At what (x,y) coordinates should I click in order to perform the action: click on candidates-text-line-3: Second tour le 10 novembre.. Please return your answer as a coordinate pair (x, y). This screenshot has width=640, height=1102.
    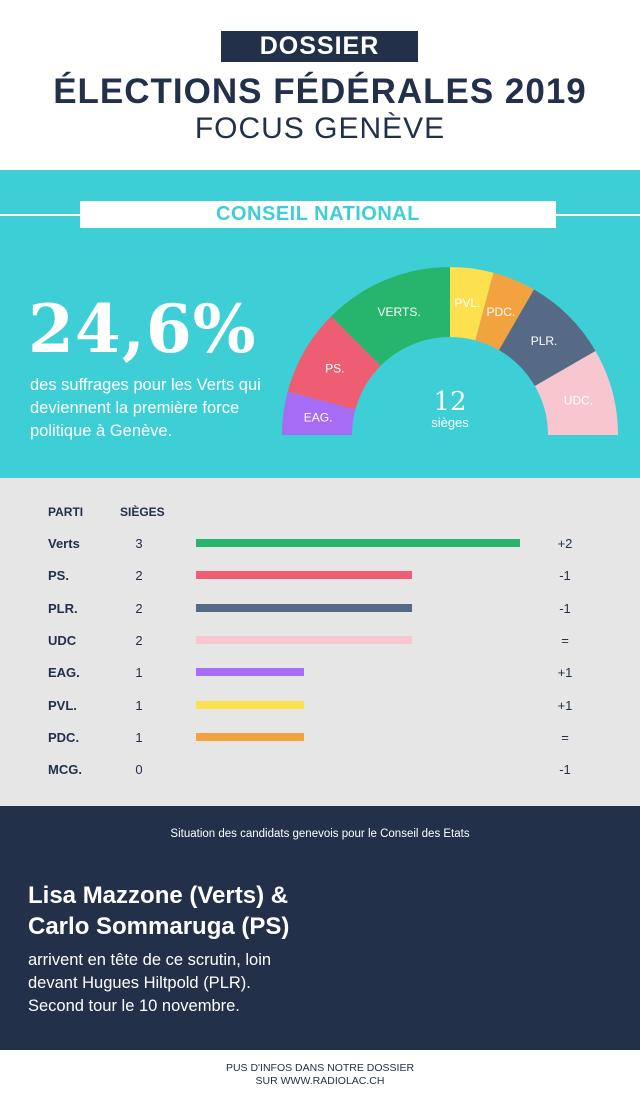
    Looking at the image, I should click on (134, 1006).